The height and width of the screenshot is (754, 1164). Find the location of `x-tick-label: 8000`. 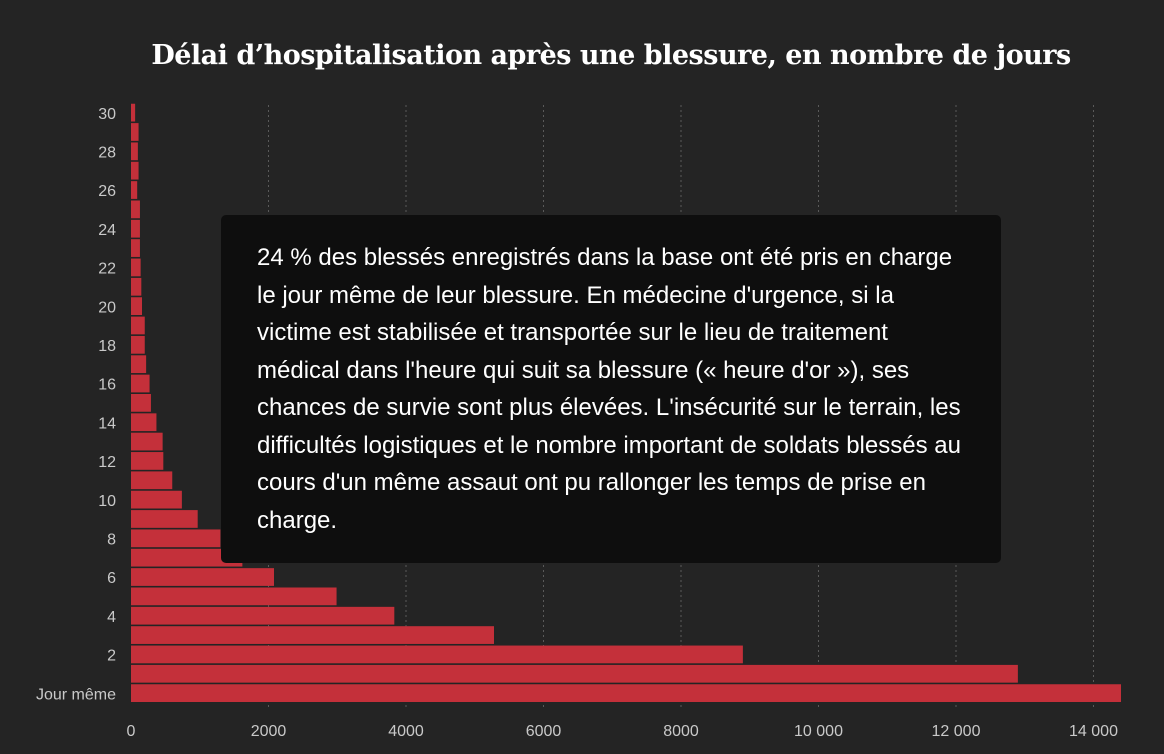

x-tick-label: 8000 is located at coordinates (681, 731).